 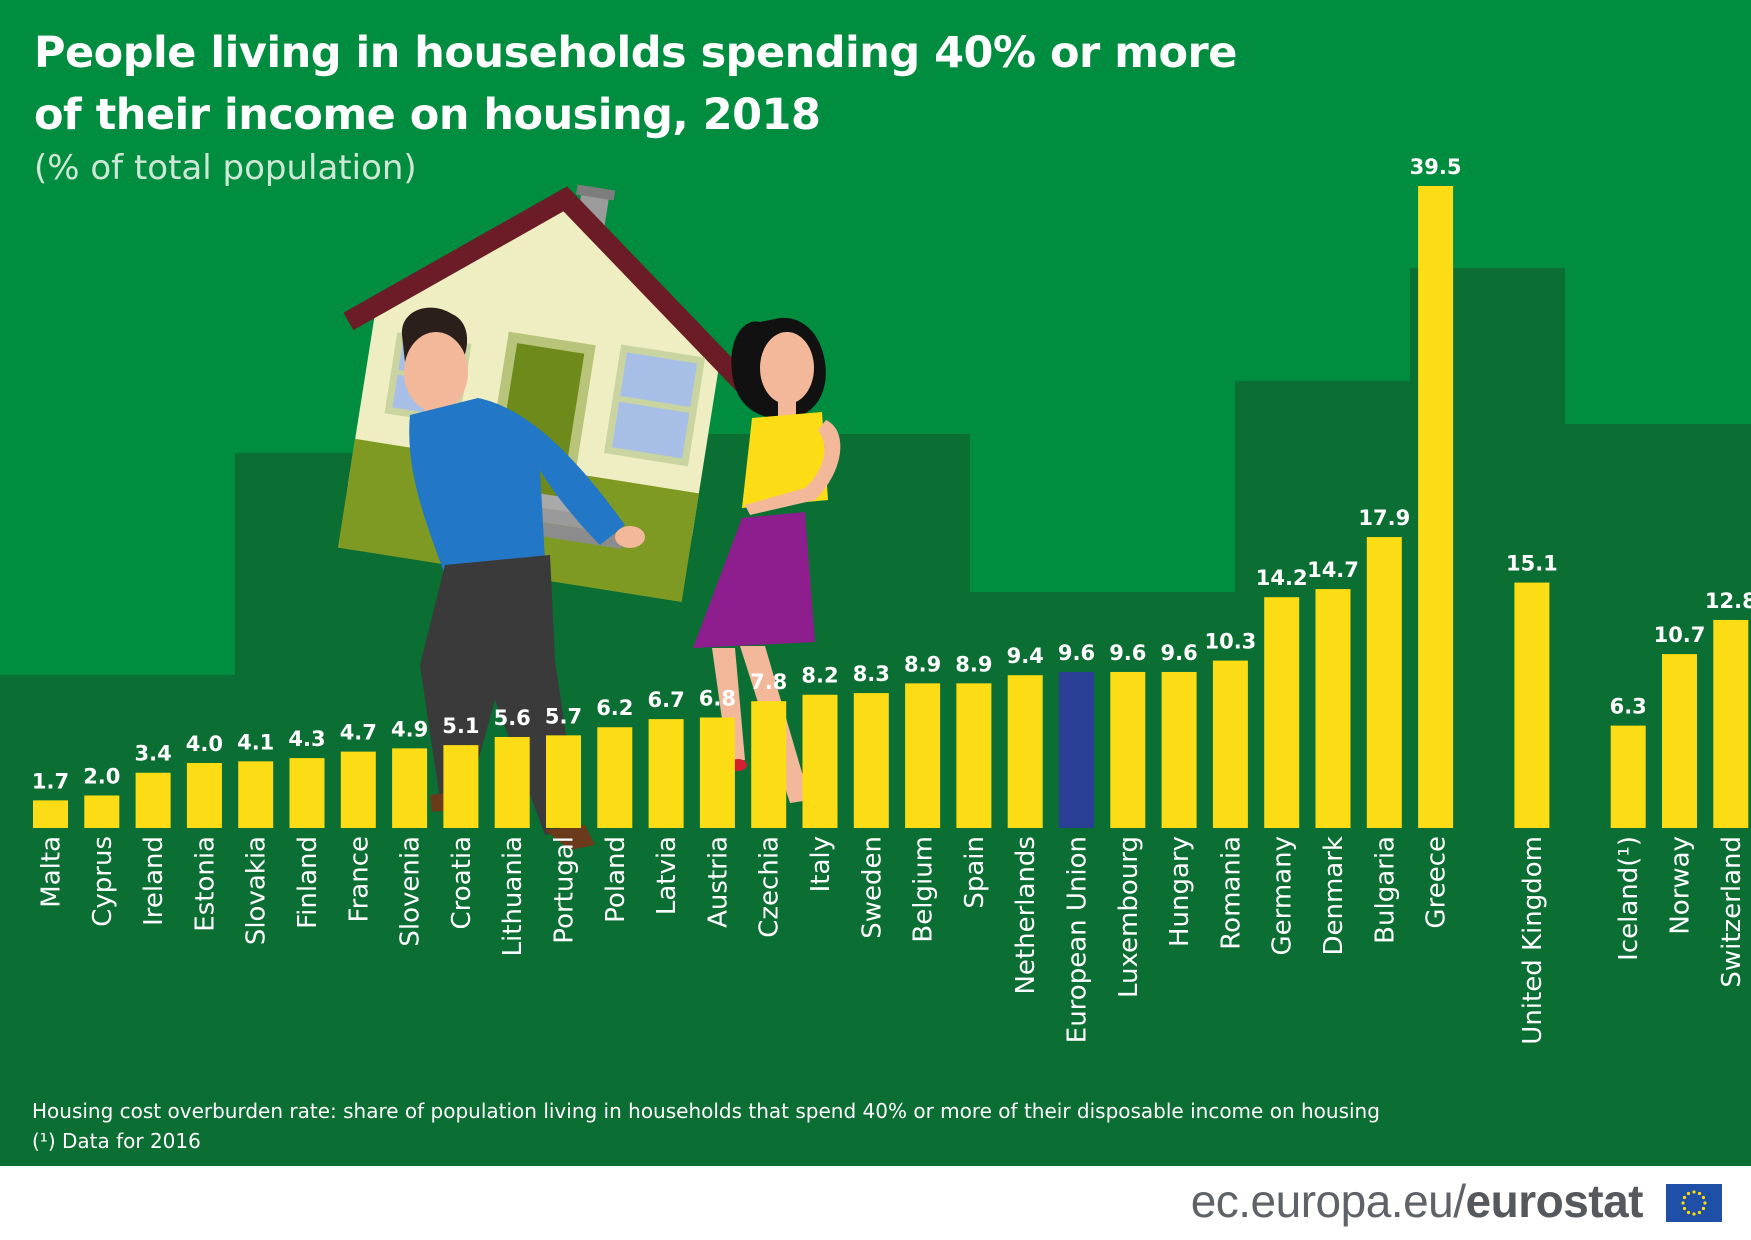 I want to click on value-label-switzerland: 12.8, so click(x=1728, y=601).